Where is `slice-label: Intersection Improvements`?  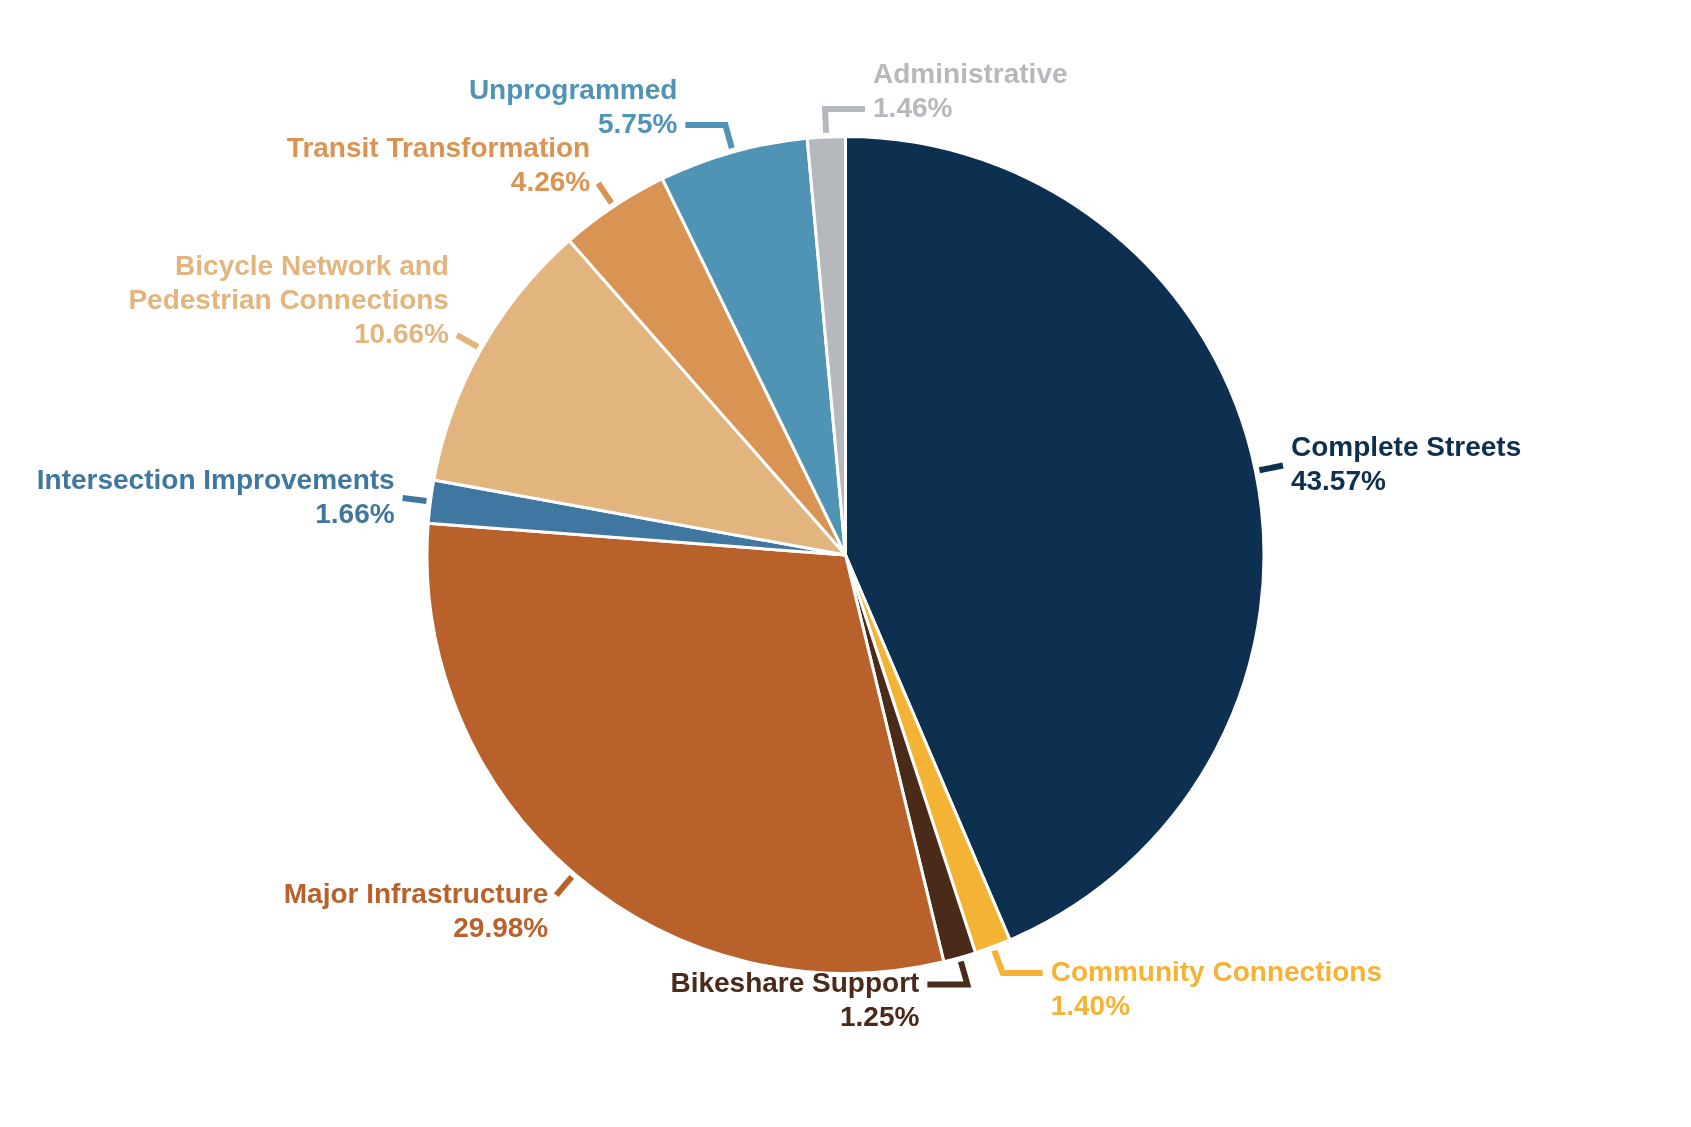
slice-label: Intersection Improvements is located at coordinates (215, 479).